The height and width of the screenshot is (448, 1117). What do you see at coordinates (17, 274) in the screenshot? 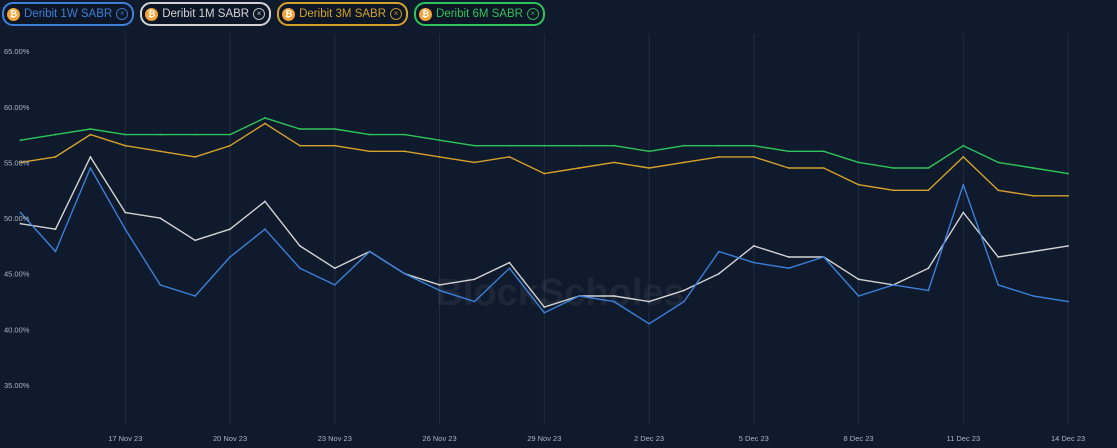
I see `y-tick-label: 45.00%` at bounding box center [17, 274].